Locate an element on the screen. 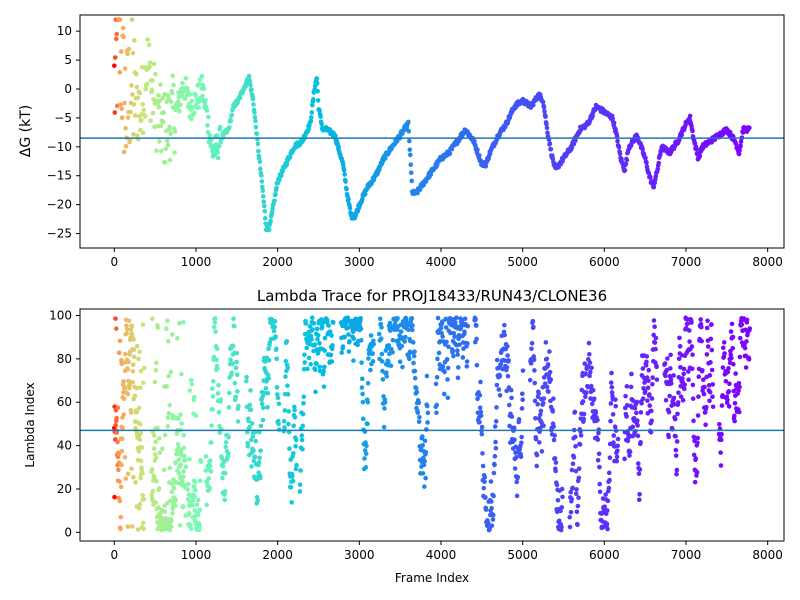 The image size is (800, 600). delta-g-x-tick-label: 1000 is located at coordinates (196, 262).